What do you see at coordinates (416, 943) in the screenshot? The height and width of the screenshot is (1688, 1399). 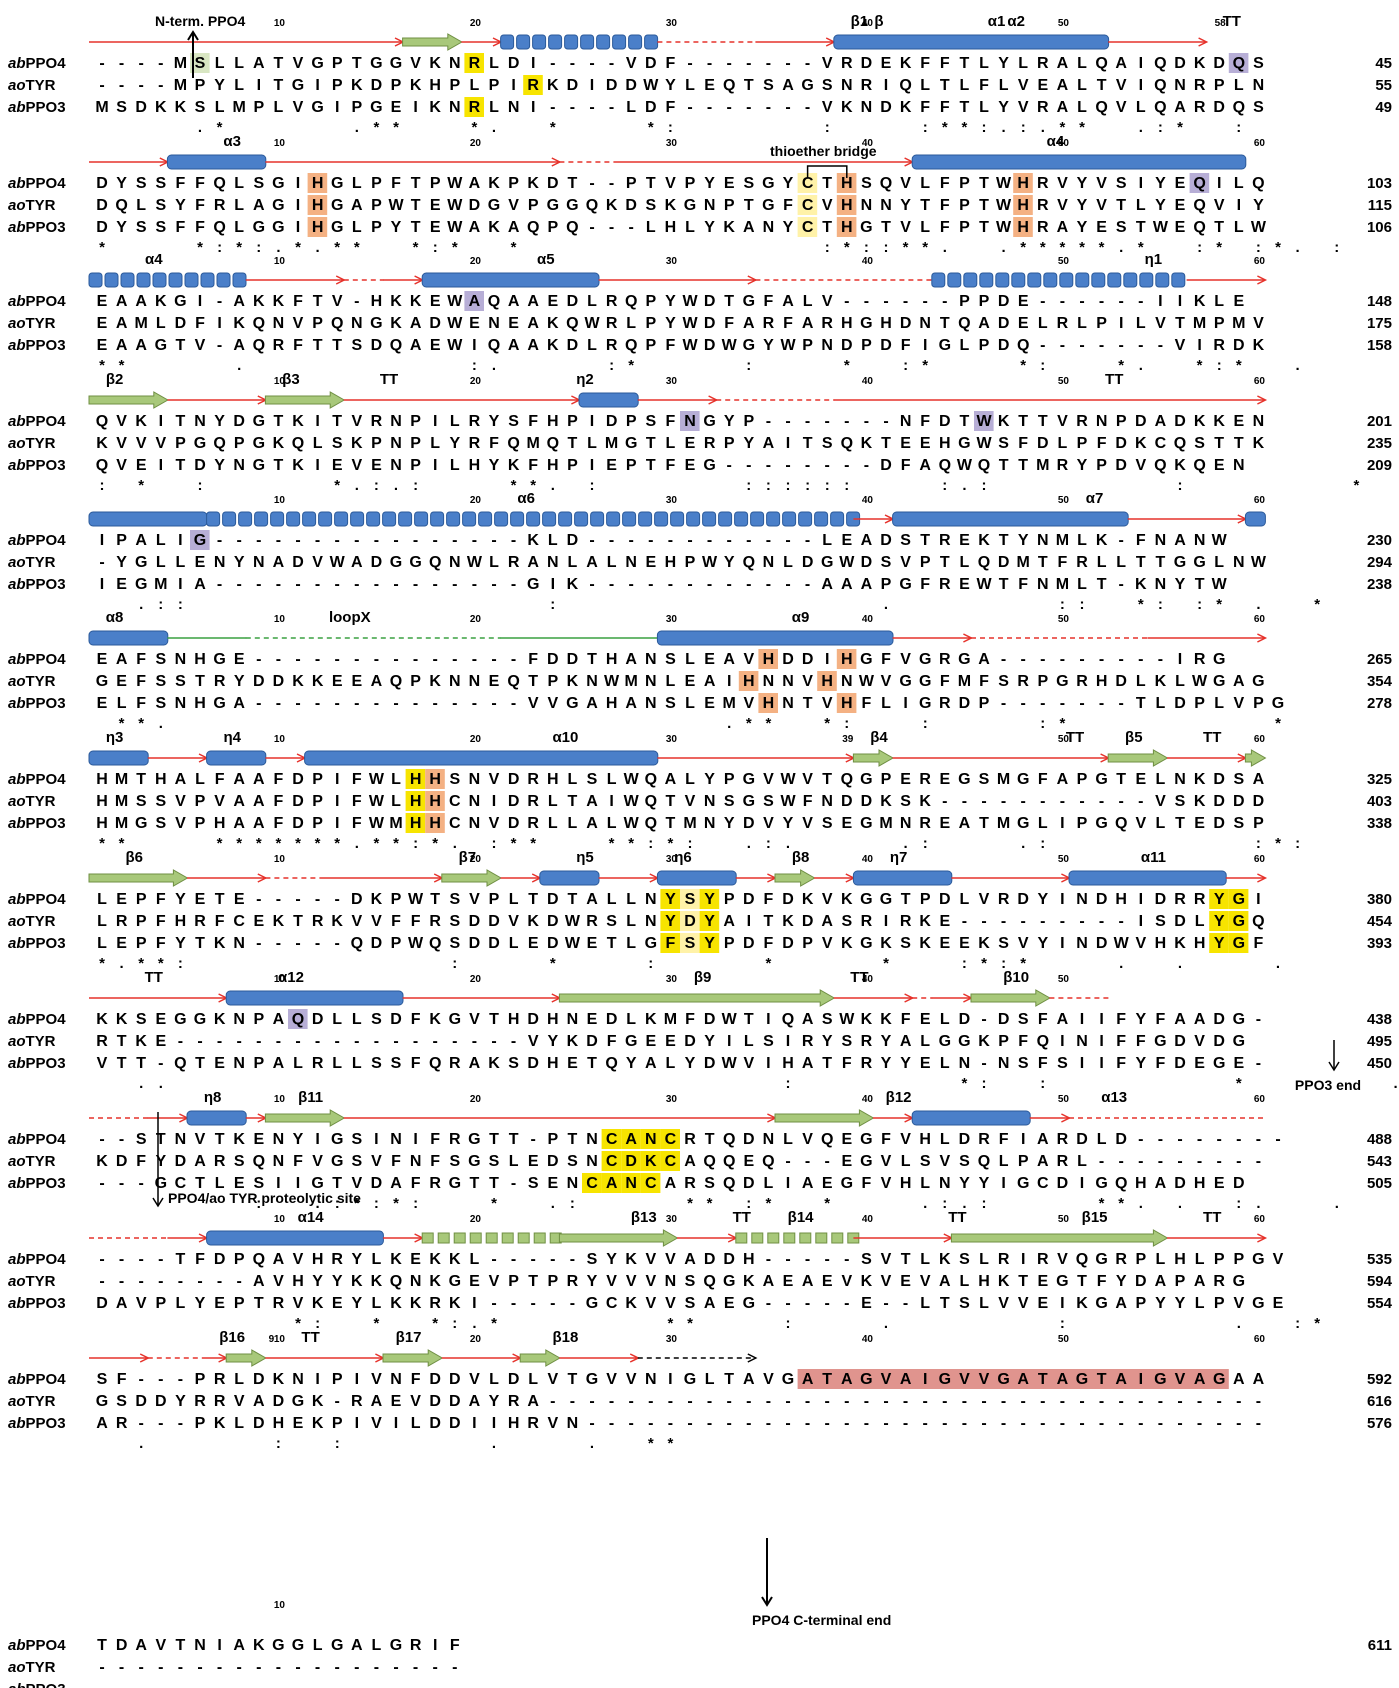 I see `residue: W` at bounding box center [416, 943].